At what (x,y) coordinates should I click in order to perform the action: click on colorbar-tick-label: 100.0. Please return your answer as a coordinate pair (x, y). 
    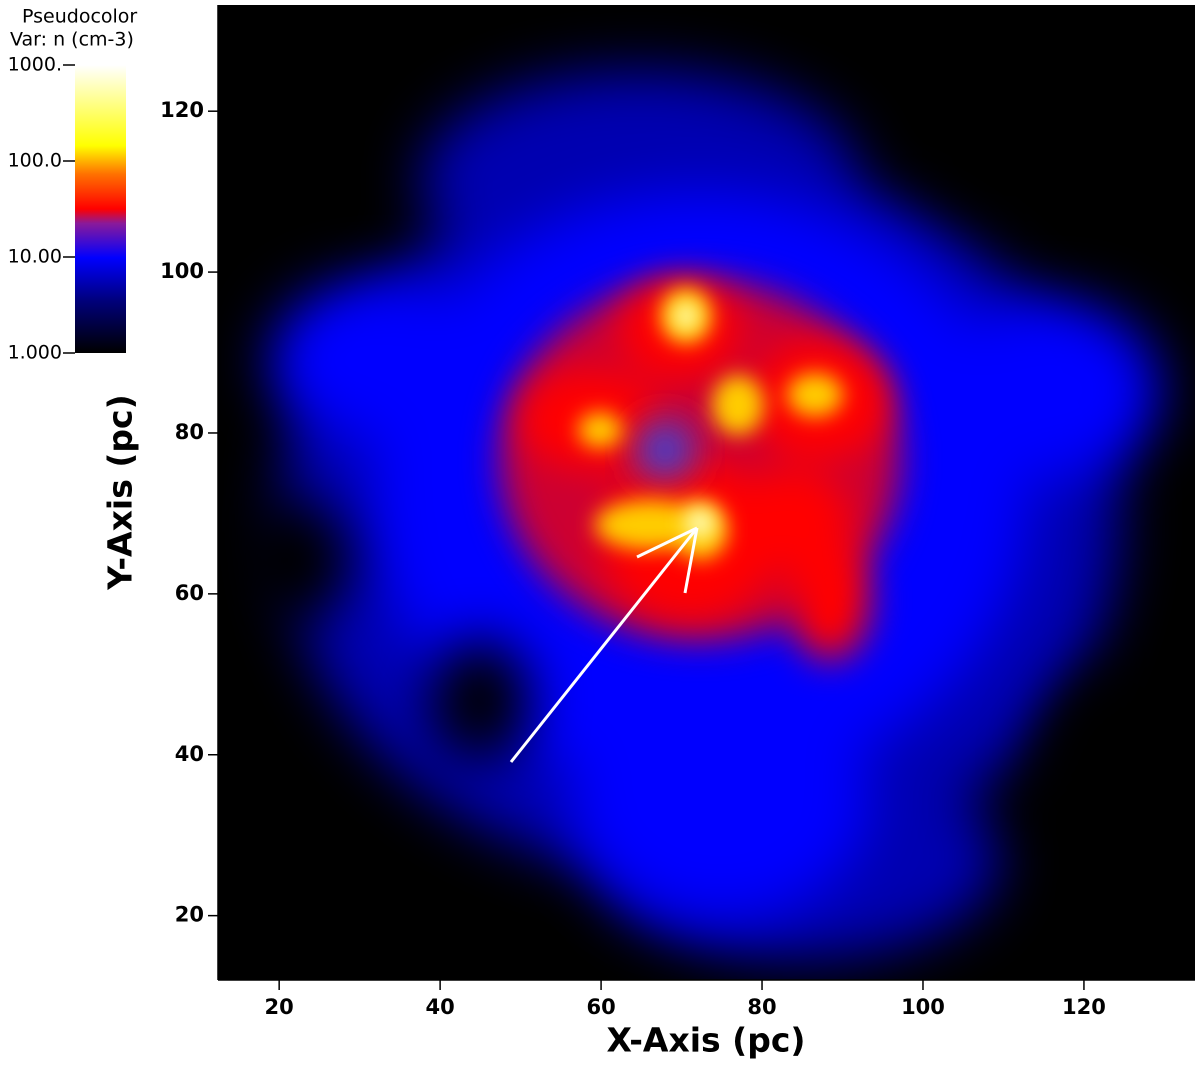
    Looking at the image, I should click on (35, 161).